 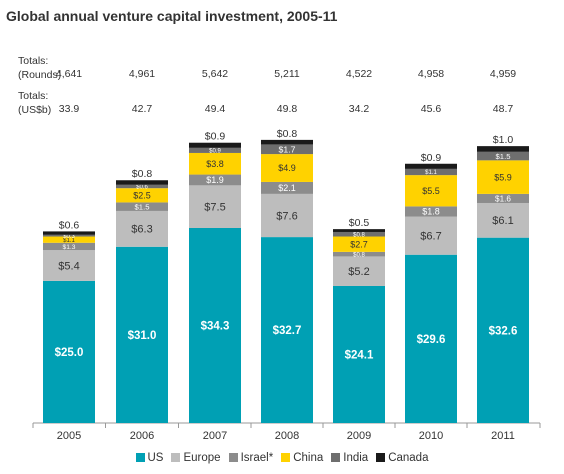 I want to click on x-tick-label: 2011, so click(x=503, y=436).